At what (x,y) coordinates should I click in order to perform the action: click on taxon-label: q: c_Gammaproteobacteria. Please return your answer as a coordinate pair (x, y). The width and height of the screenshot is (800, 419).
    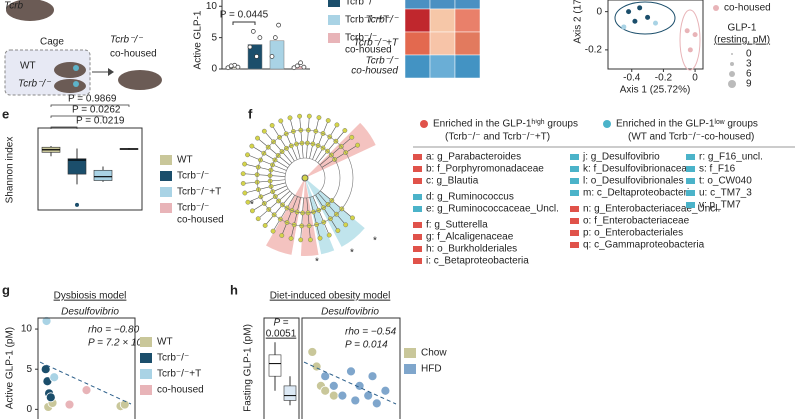
    Looking at the image, I should click on (644, 245).